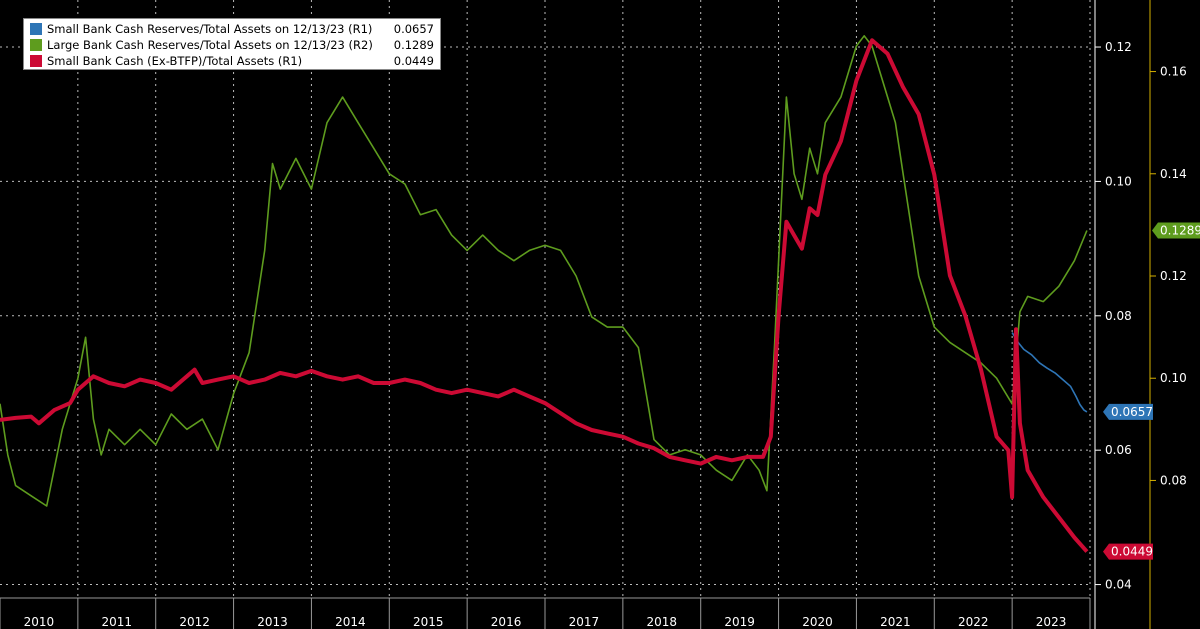  What do you see at coordinates (39, 622) in the screenshot?
I see `x-tick-label: 2010` at bounding box center [39, 622].